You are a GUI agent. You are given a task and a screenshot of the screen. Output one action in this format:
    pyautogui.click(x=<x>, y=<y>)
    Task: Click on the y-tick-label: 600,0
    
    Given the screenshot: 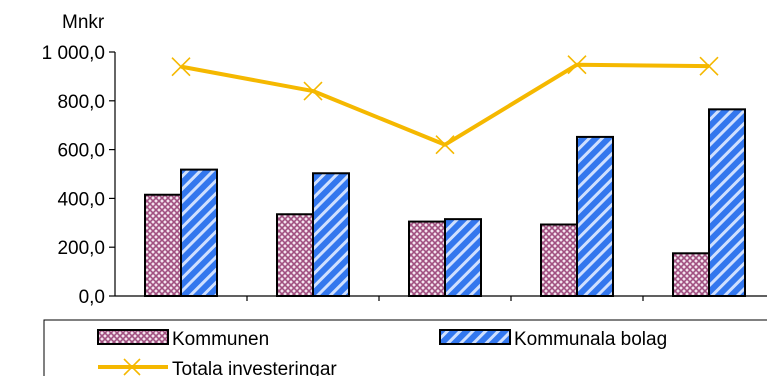 What is the action you would take?
    pyautogui.click(x=81, y=151)
    